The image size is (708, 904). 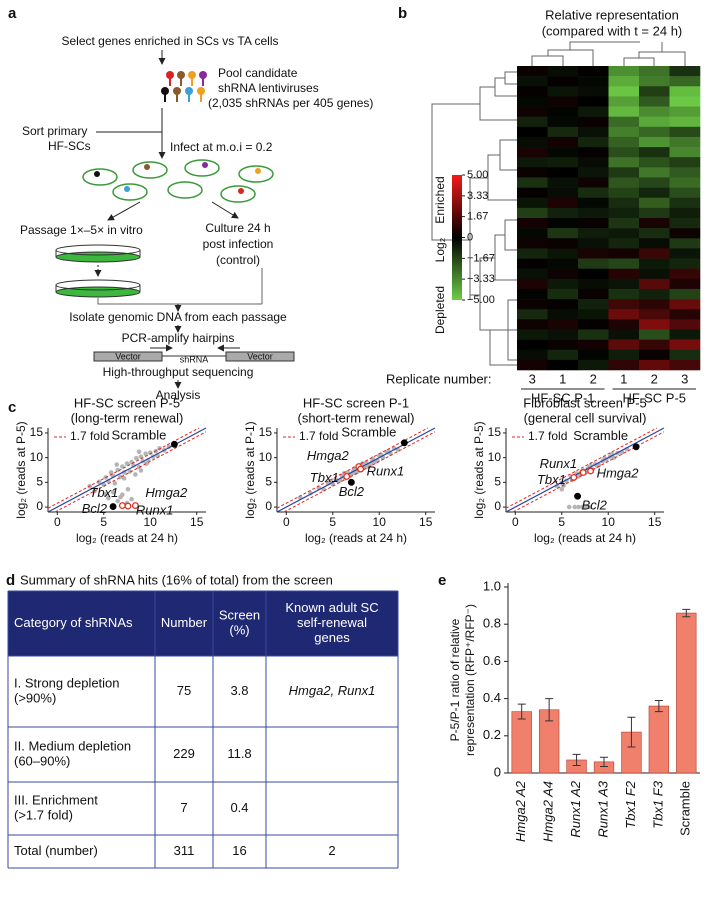 What do you see at coordinates (127, 470) in the screenshot?
I see `identity-line` at bounding box center [127, 470].